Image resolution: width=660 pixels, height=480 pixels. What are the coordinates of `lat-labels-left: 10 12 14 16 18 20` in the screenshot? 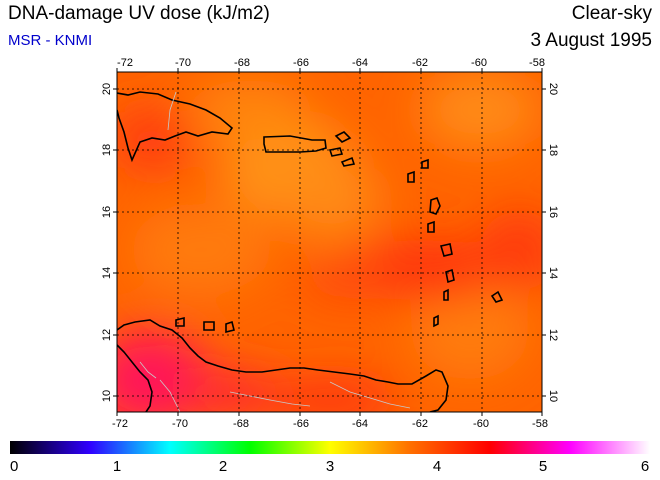 It's located at (107, 242).